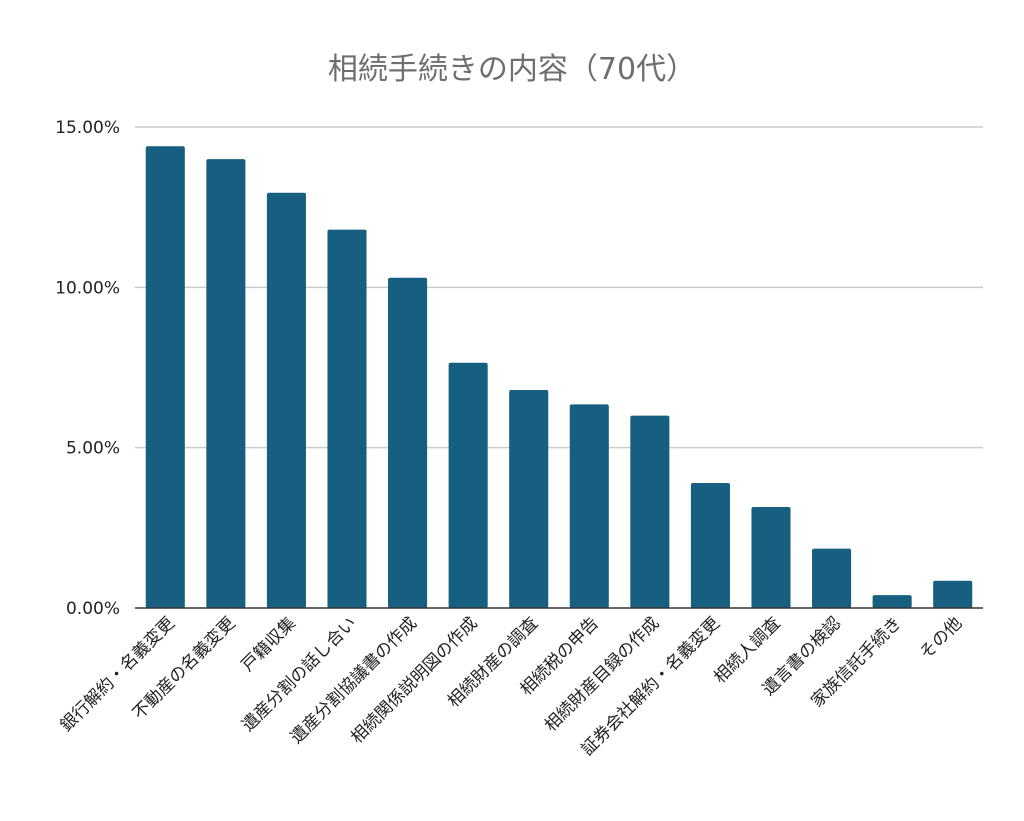  I want to click on x-category-label: 遺産分割の話し合い, so click(299, 674).